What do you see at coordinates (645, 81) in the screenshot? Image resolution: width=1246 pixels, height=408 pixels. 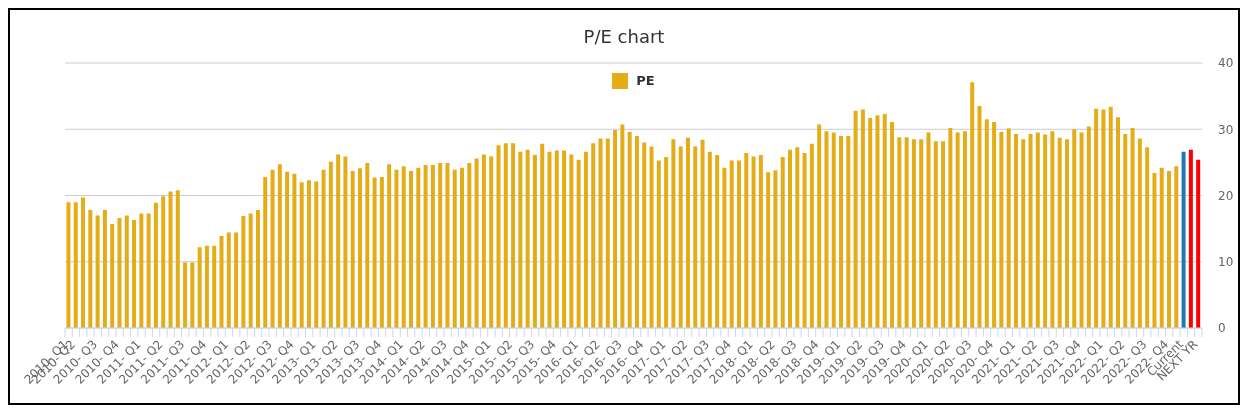 I see `legend-label: PE` at bounding box center [645, 81].